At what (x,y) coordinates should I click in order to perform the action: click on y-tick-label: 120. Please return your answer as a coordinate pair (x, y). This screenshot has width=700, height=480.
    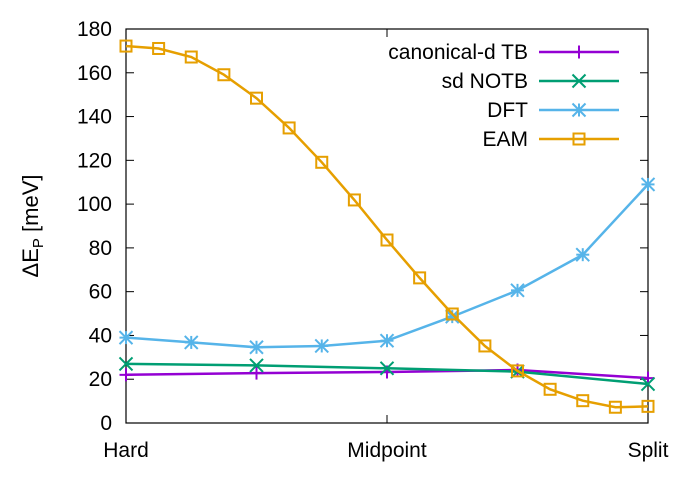
    Looking at the image, I should click on (94, 160).